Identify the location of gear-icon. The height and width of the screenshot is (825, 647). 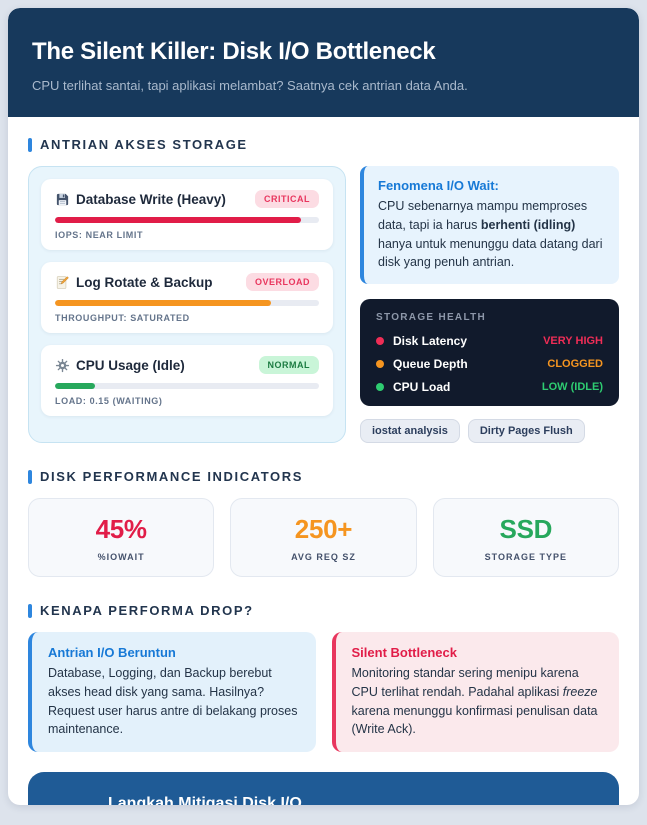
(62, 365).